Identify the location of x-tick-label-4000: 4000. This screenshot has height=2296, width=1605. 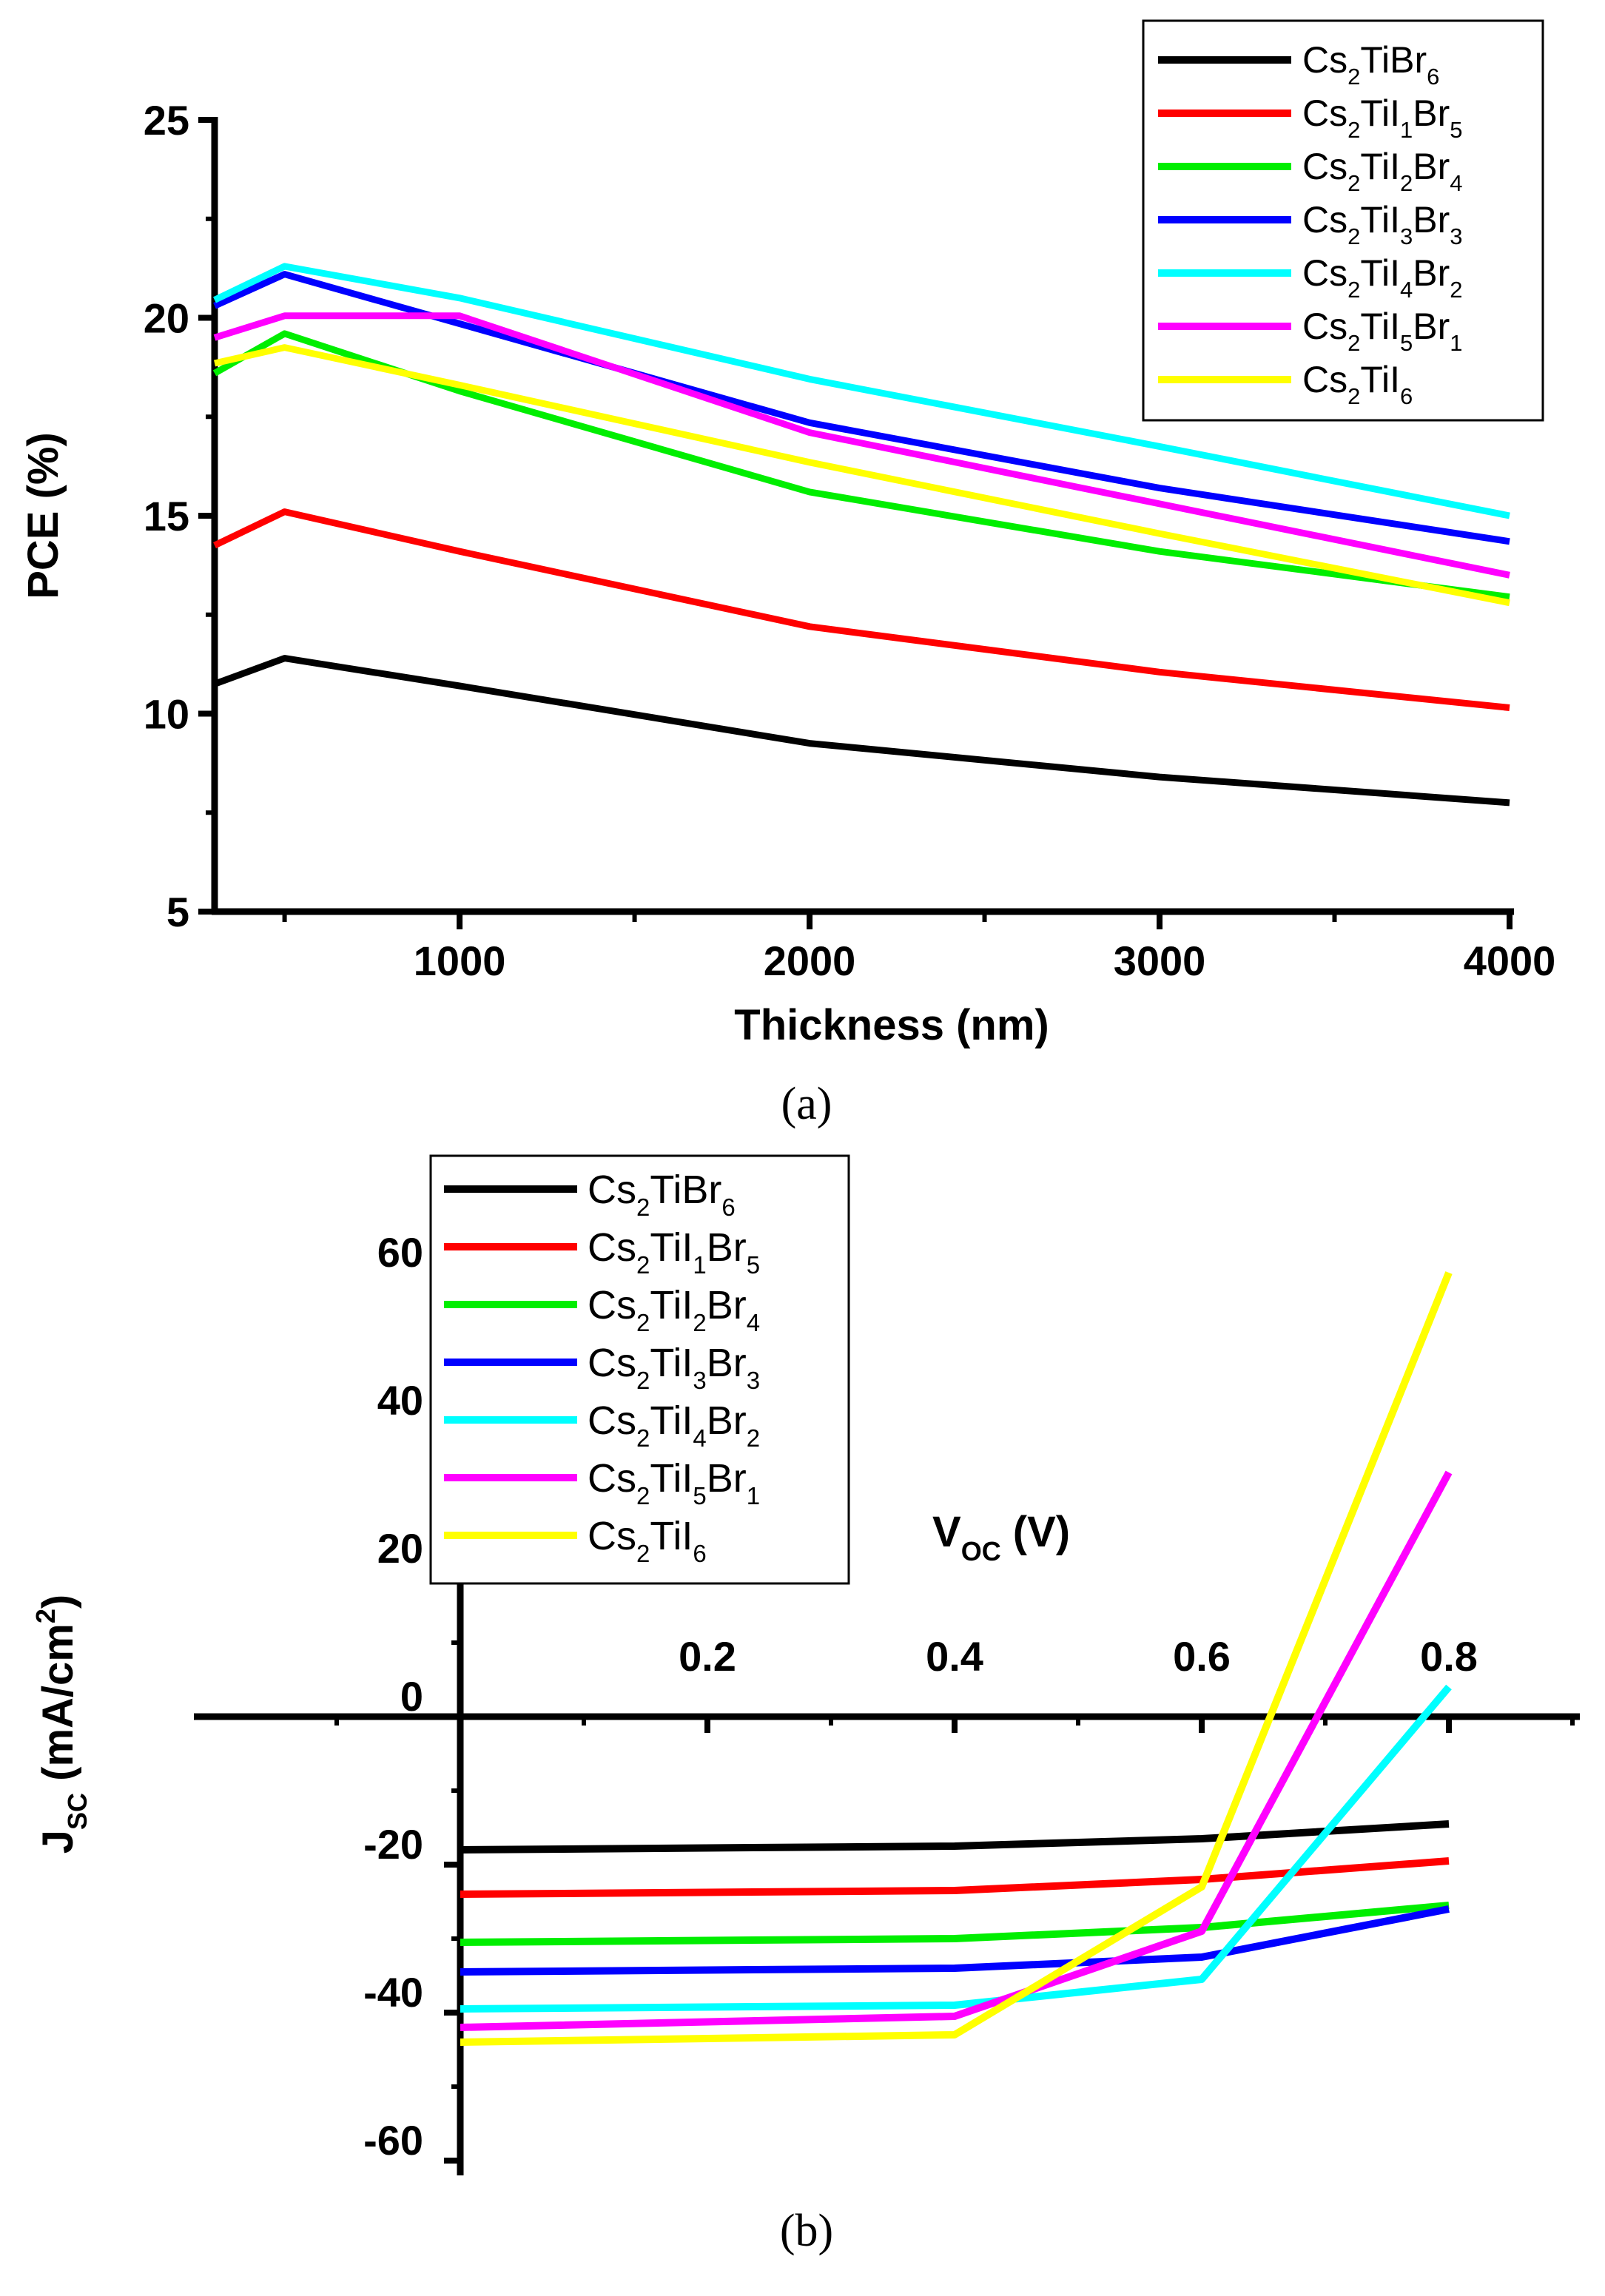
(1510, 960).